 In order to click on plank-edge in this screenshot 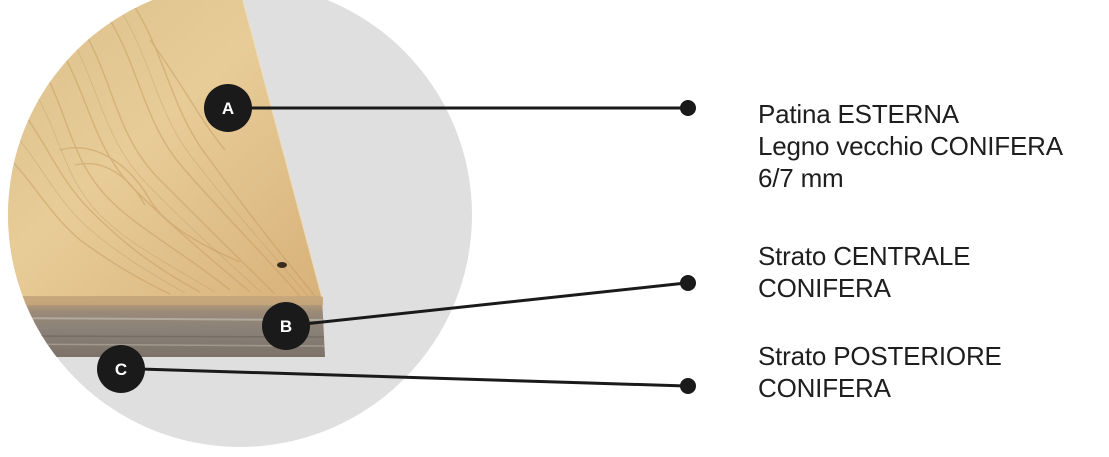, I will do `click(166, 327)`.